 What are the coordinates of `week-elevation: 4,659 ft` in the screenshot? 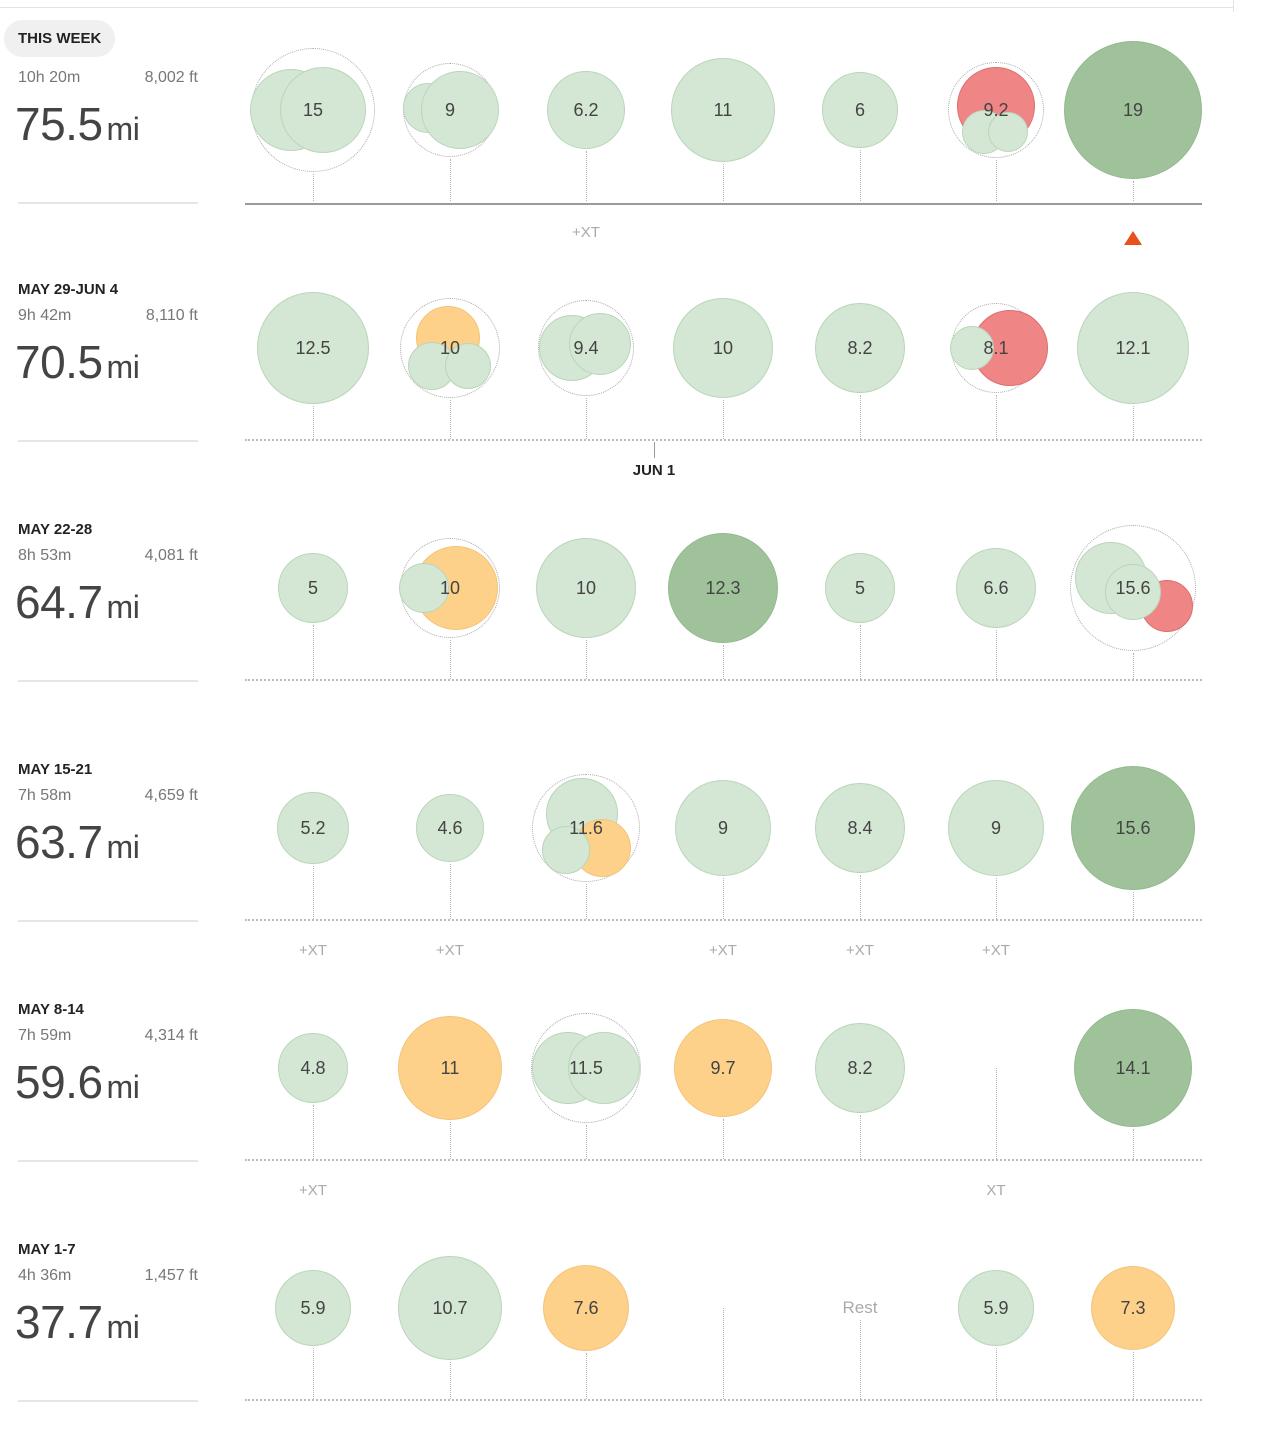 It's located at (171, 795).